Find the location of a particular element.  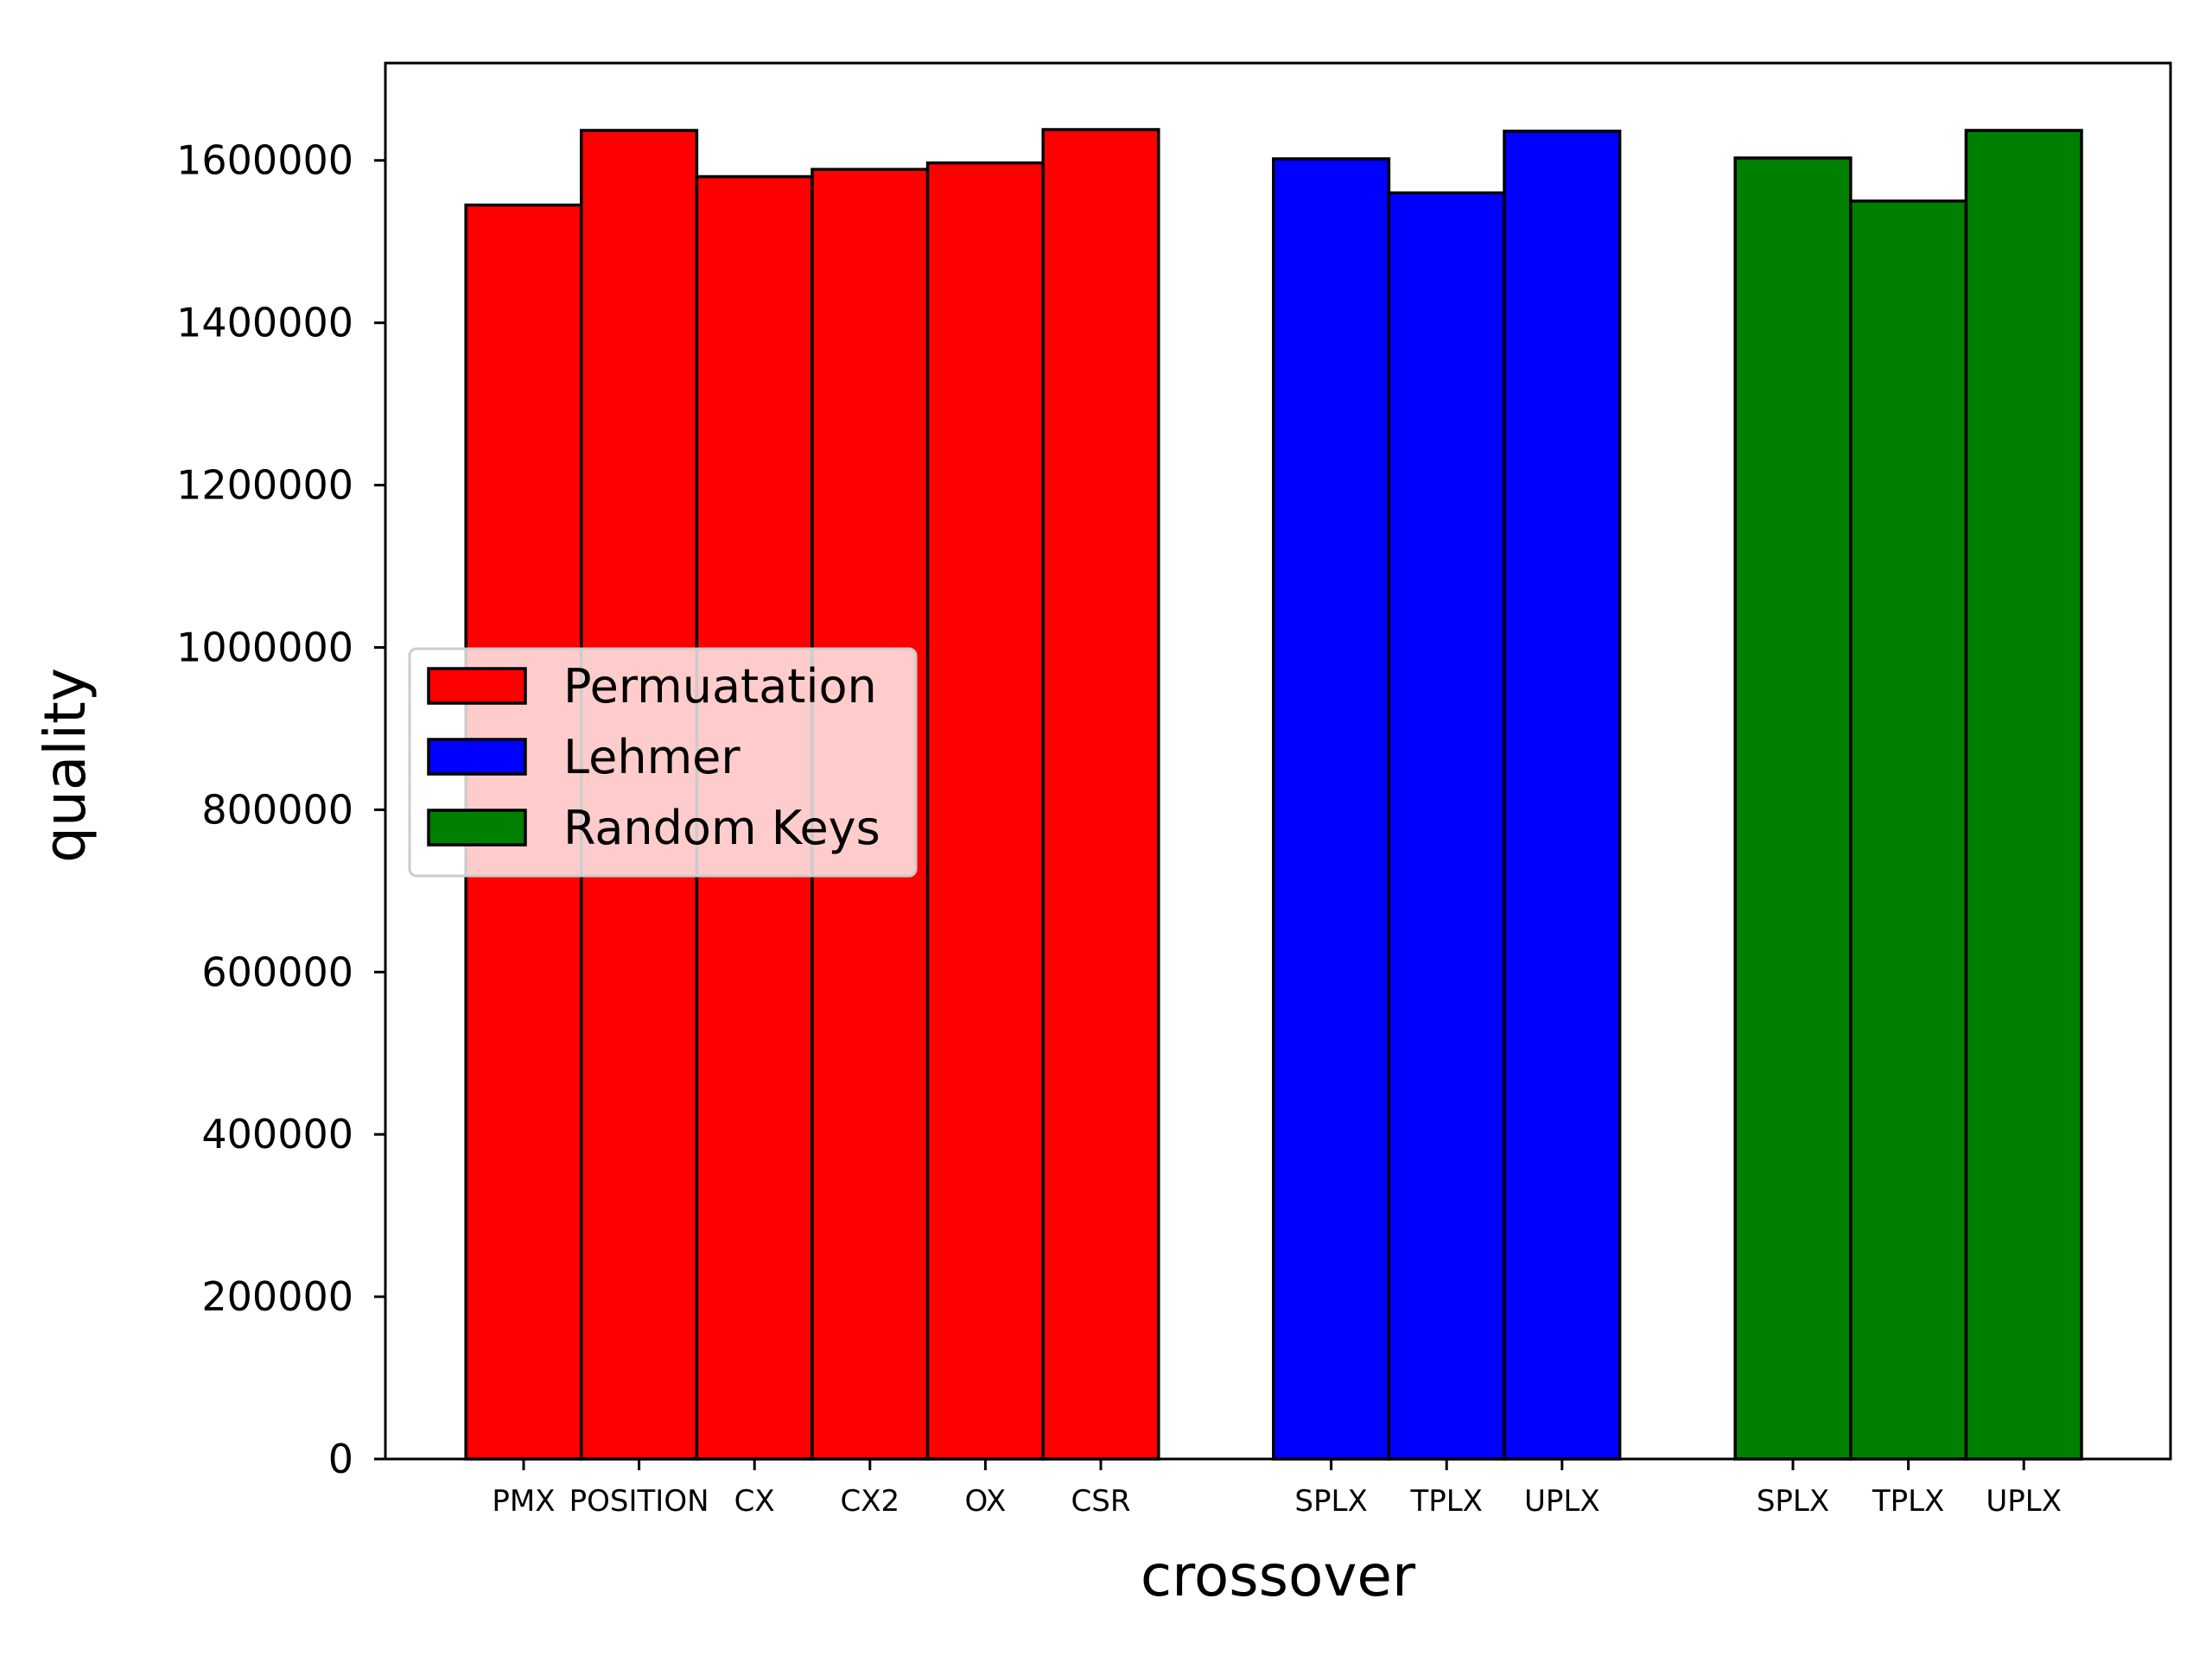

x-tick-label: POSITION is located at coordinates (639, 1501).